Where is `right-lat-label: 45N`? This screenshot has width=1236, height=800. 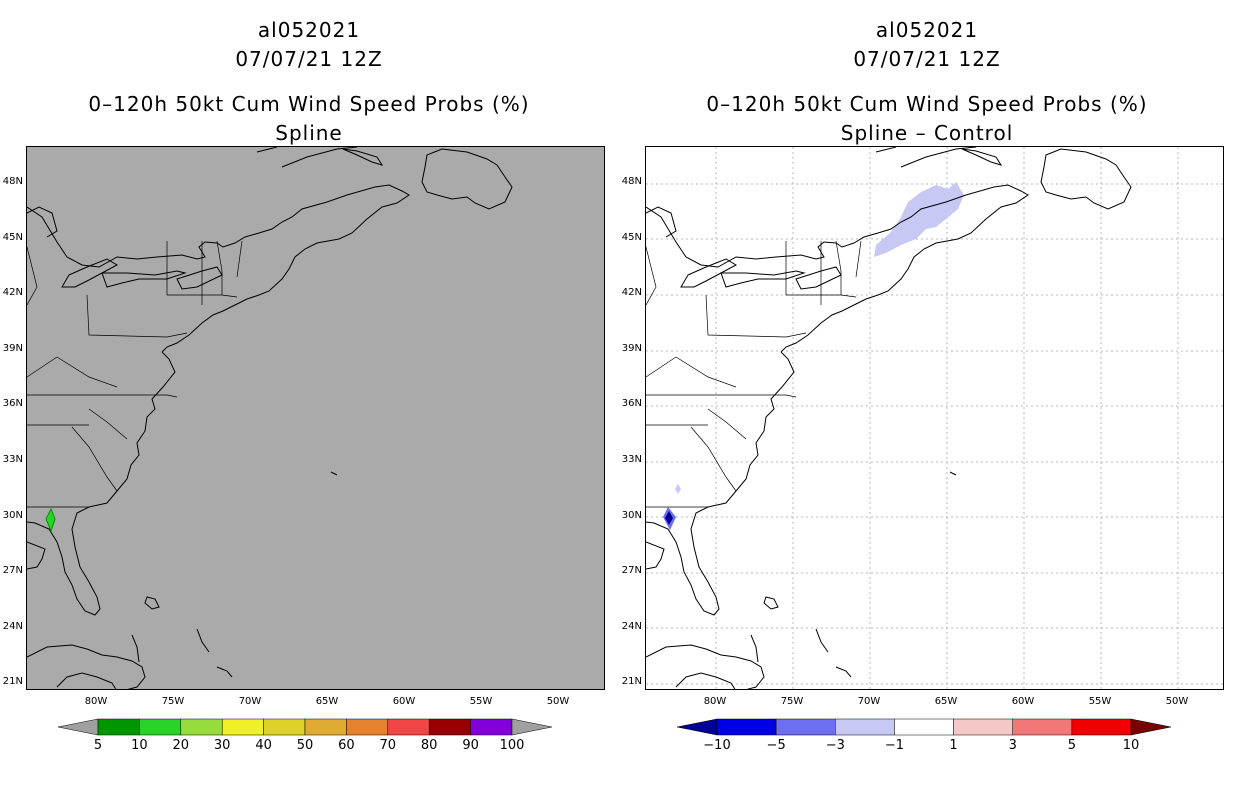 right-lat-label: 45N is located at coordinates (631, 237).